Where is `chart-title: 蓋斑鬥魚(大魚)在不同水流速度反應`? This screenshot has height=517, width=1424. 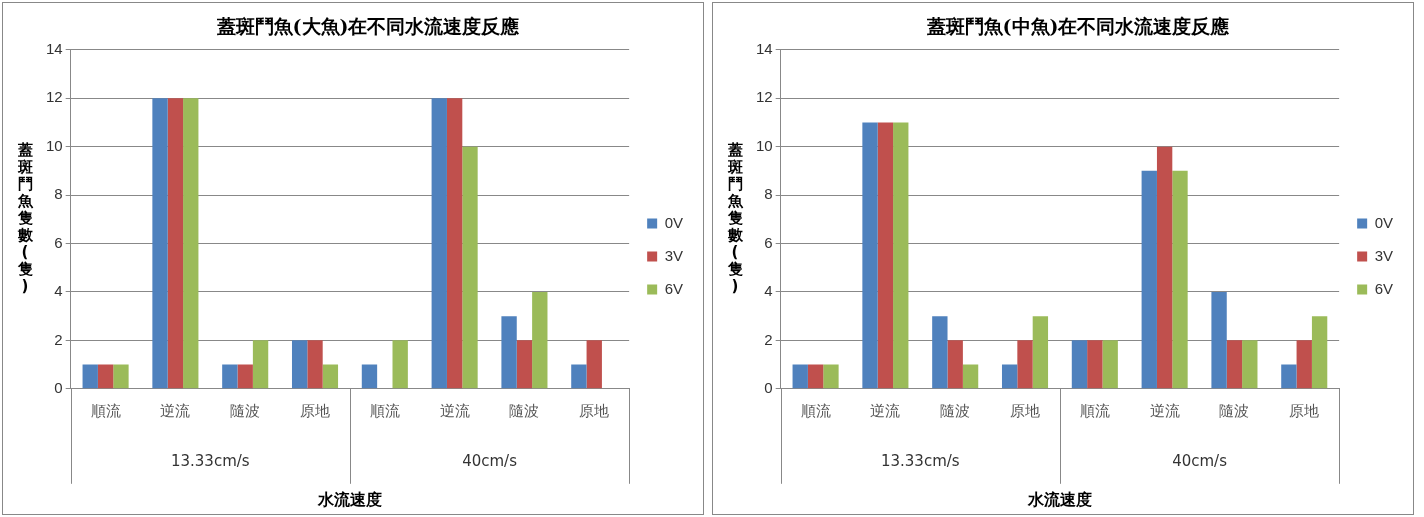
chart-title: 蓋斑鬥魚(大魚)在不同水流速度反應 is located at coordinates (368, 26).